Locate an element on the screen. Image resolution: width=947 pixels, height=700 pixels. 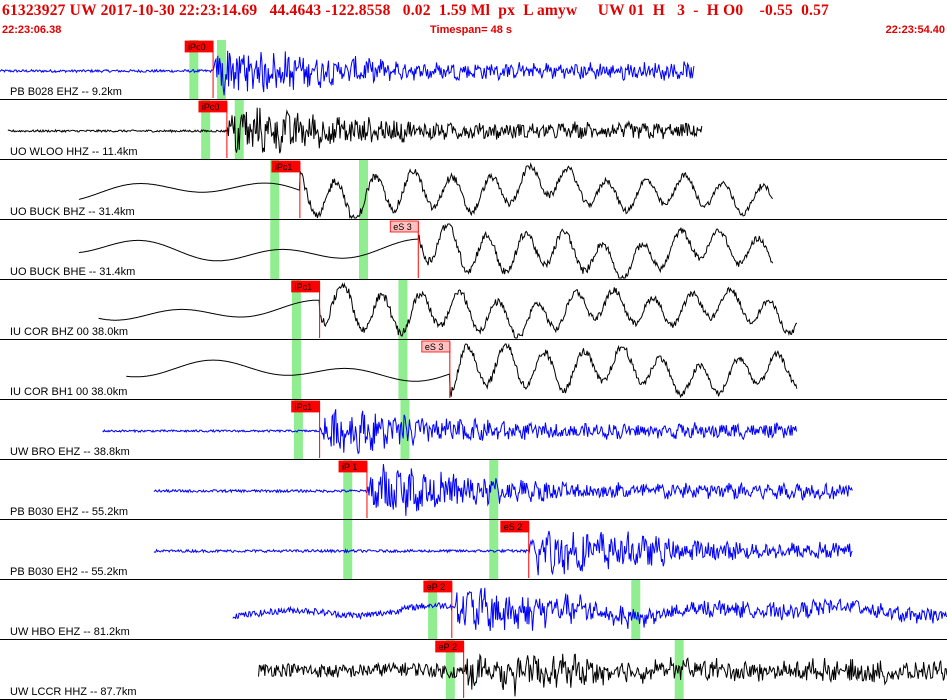
trace-row: iPc0 PB B028 EHZ -- 9.2km is located at coordinates (473, 70).